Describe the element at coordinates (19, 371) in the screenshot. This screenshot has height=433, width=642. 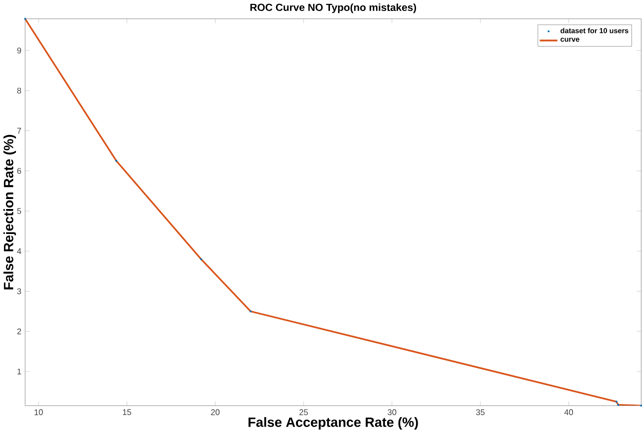
I see `y-tick-label: 1` at that location.